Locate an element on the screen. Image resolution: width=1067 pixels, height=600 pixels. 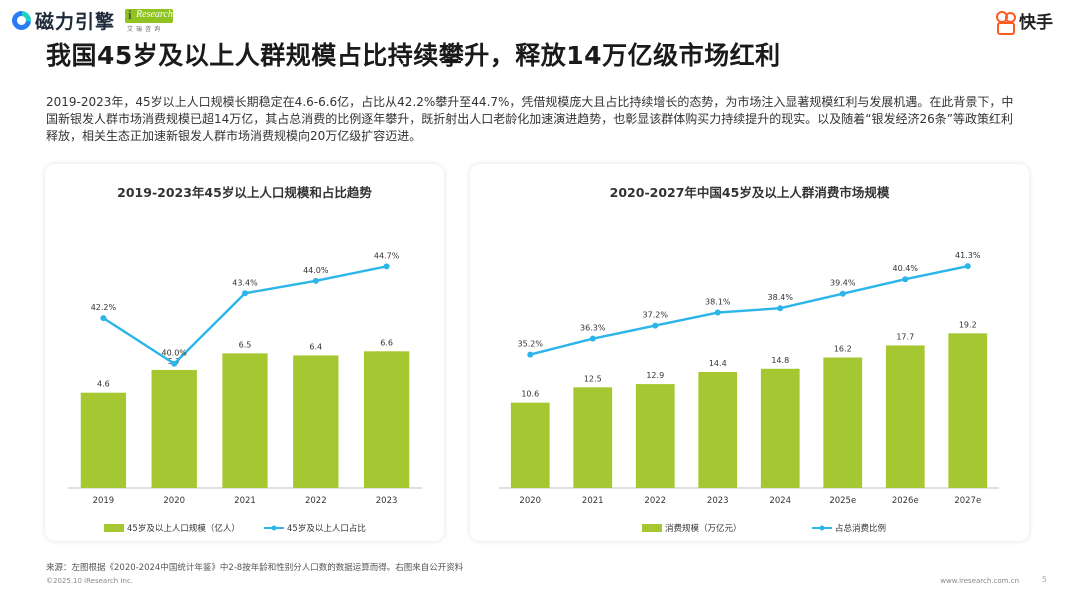
line-label-2024: 38.4% is located at coordinates (781, 297).